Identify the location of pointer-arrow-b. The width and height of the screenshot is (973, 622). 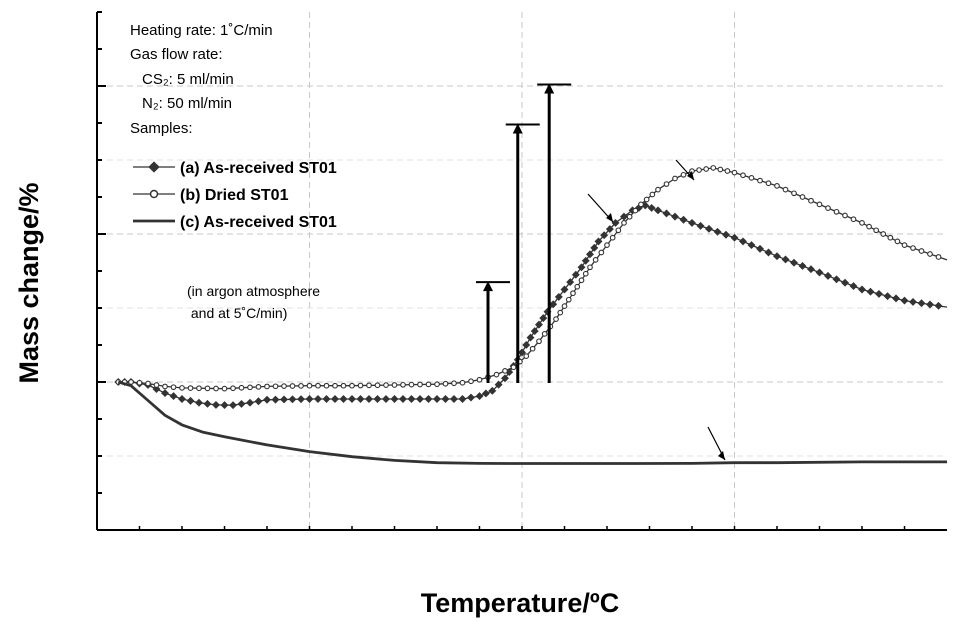
(690, 175).